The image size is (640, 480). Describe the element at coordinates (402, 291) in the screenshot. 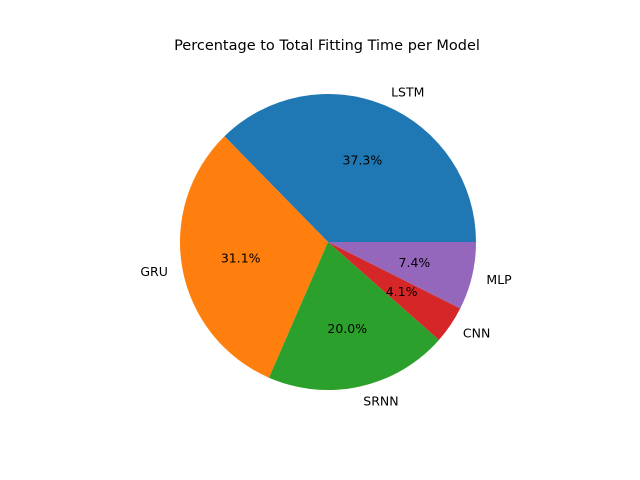

I see `slice-percent-cnn: 4.1%` at that location.